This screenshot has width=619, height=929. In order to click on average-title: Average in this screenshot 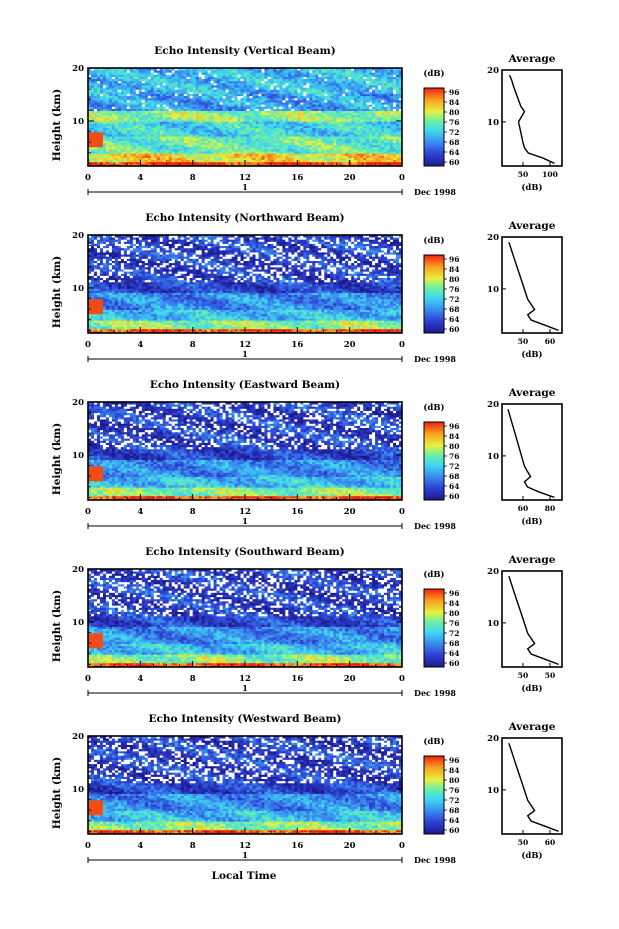, I will do `click(532, 59)`.